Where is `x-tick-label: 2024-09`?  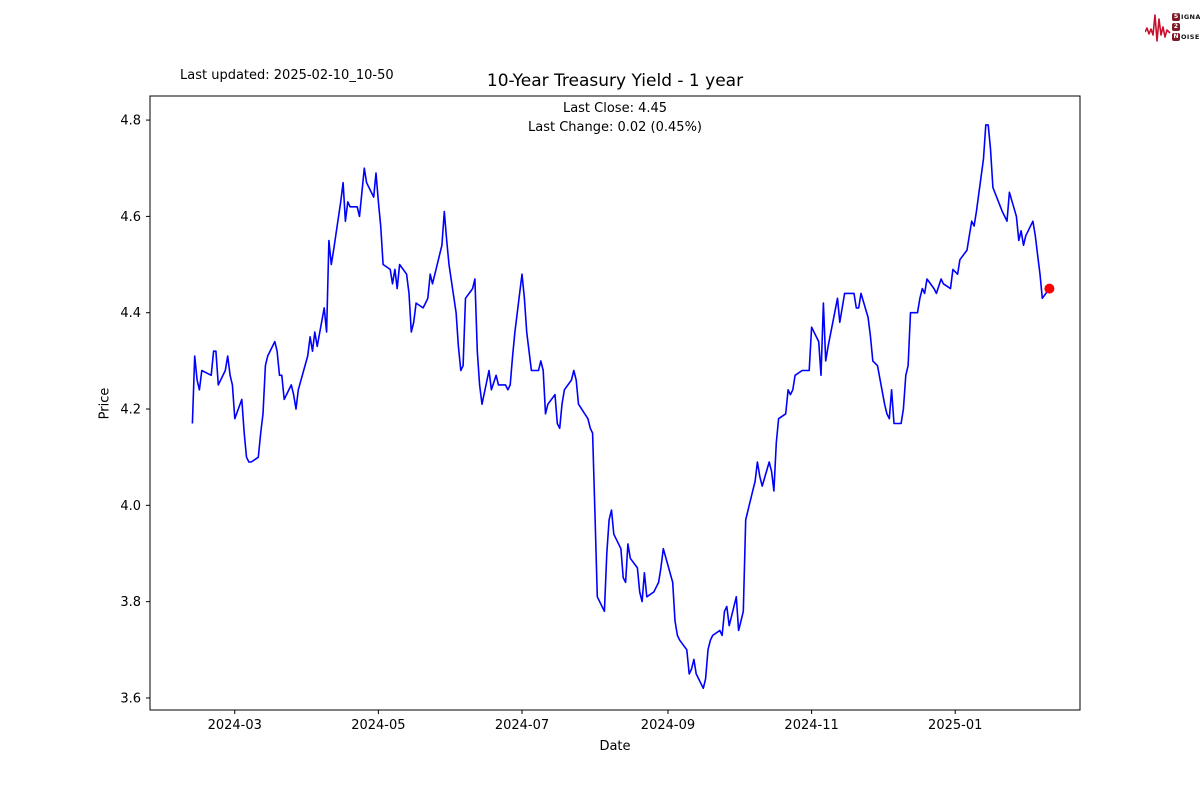 x-tick-label: 2024-09 is located at coordinates (668, 725).